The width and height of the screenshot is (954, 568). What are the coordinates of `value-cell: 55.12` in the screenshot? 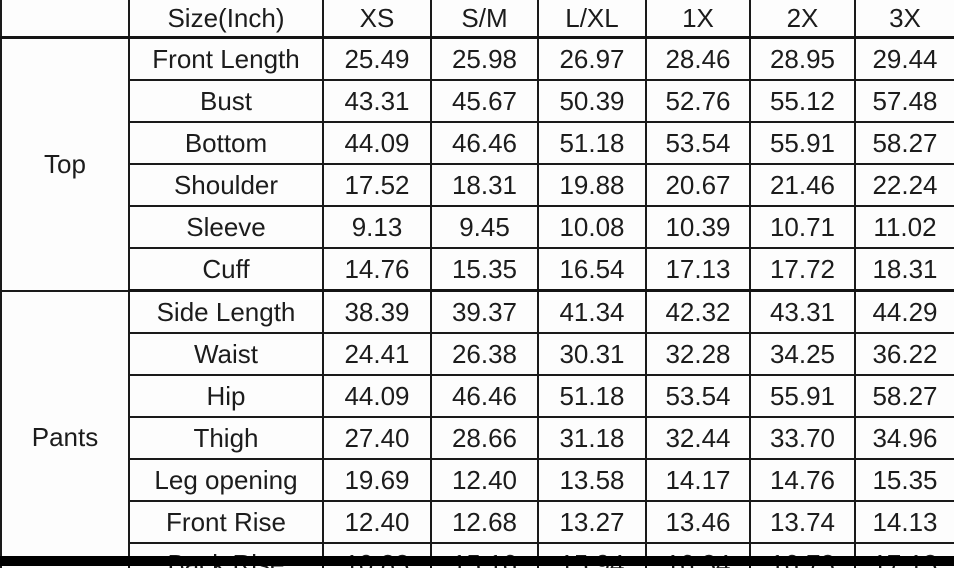 It's located at (802, 101).